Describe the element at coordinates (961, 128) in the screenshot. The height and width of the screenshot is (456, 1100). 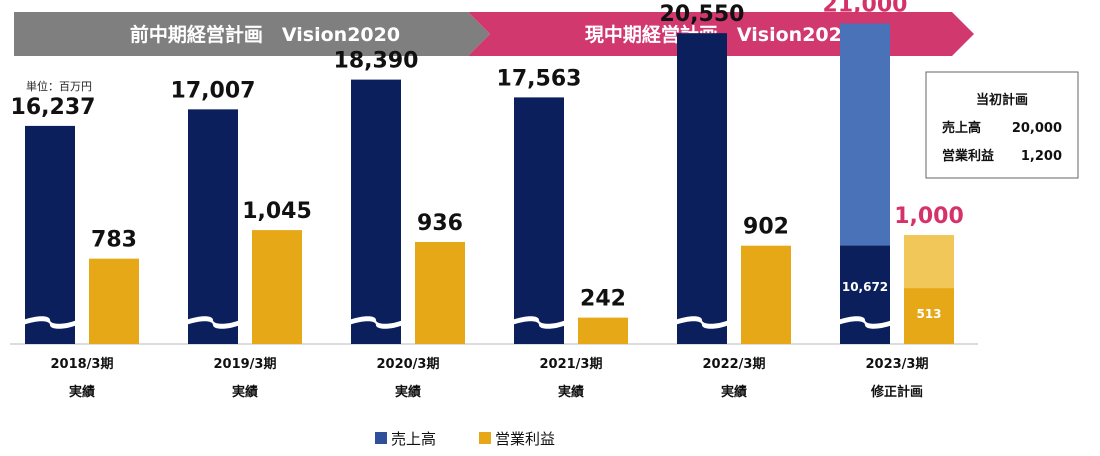
I see `initial-plan-sales-label: 売上高` at that location.